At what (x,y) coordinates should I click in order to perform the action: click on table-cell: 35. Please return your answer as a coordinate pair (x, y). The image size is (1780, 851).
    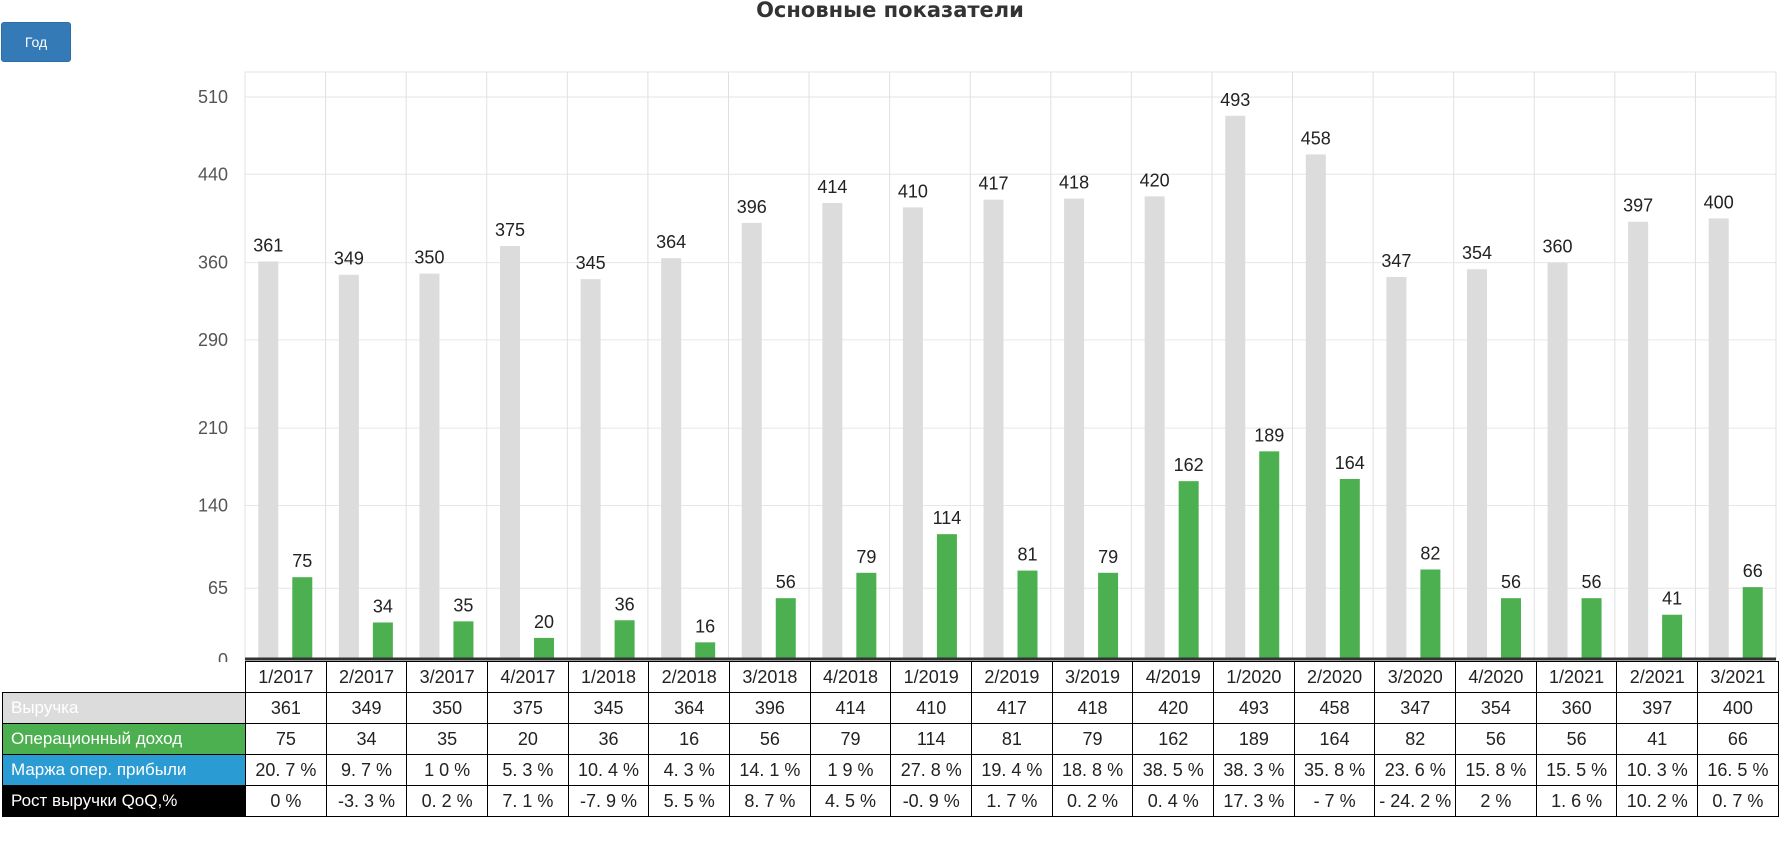
    Looking at the image, I should click on (447, 739).